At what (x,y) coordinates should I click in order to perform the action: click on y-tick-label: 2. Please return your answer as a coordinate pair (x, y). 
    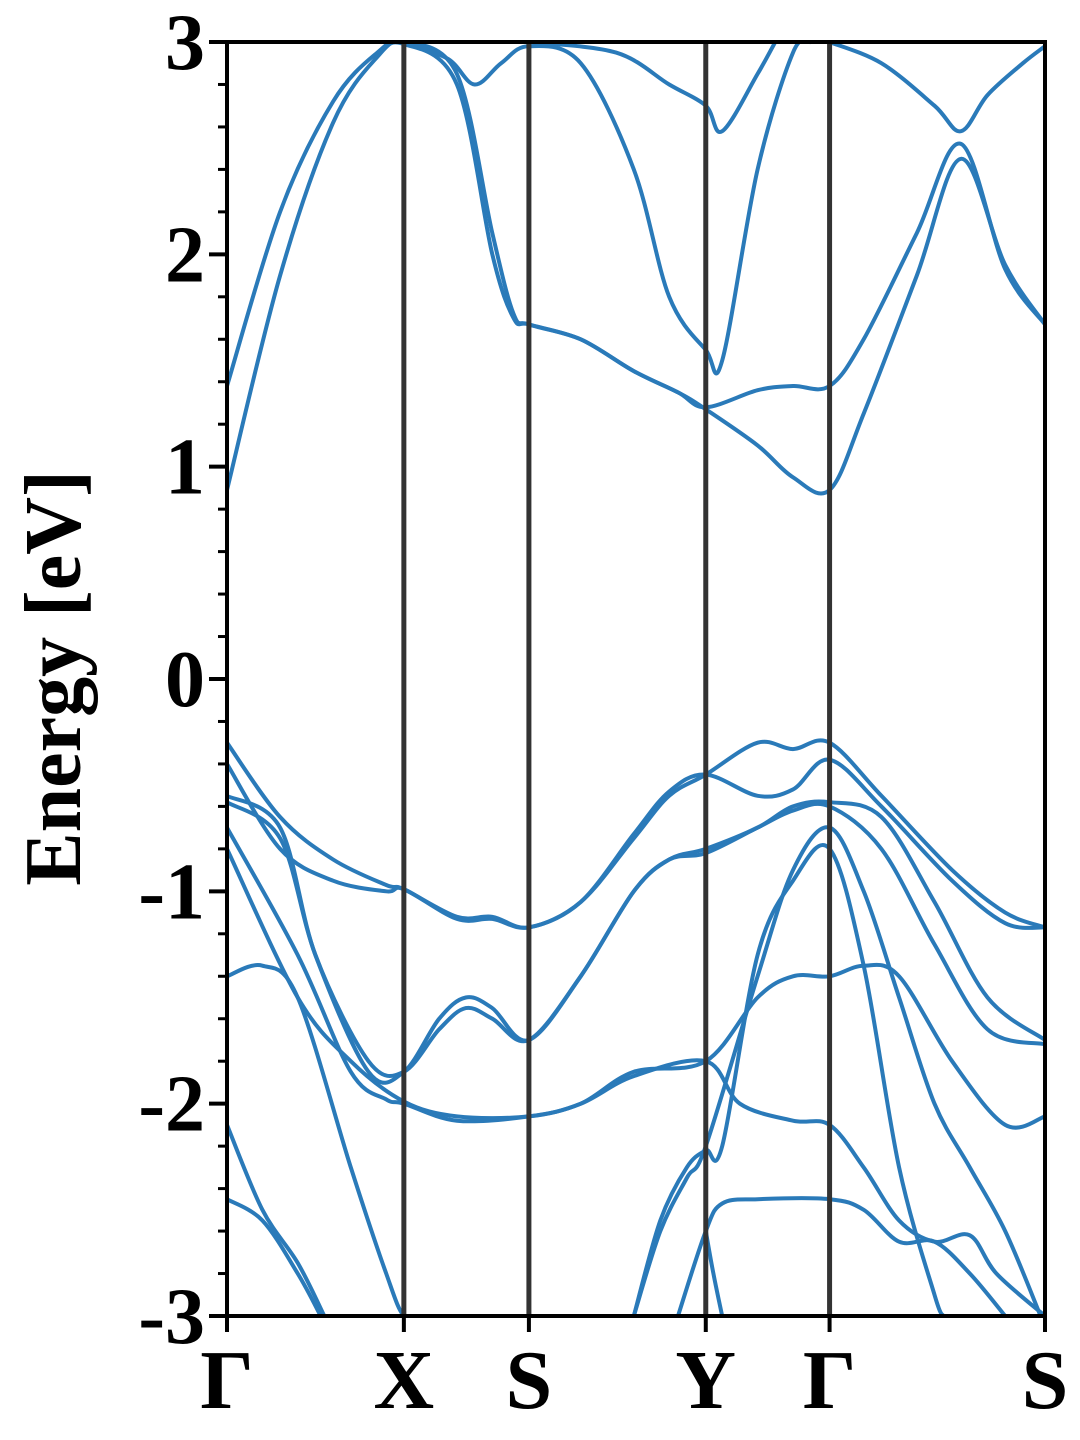
    Looking at the image, I should click on (185, 255).